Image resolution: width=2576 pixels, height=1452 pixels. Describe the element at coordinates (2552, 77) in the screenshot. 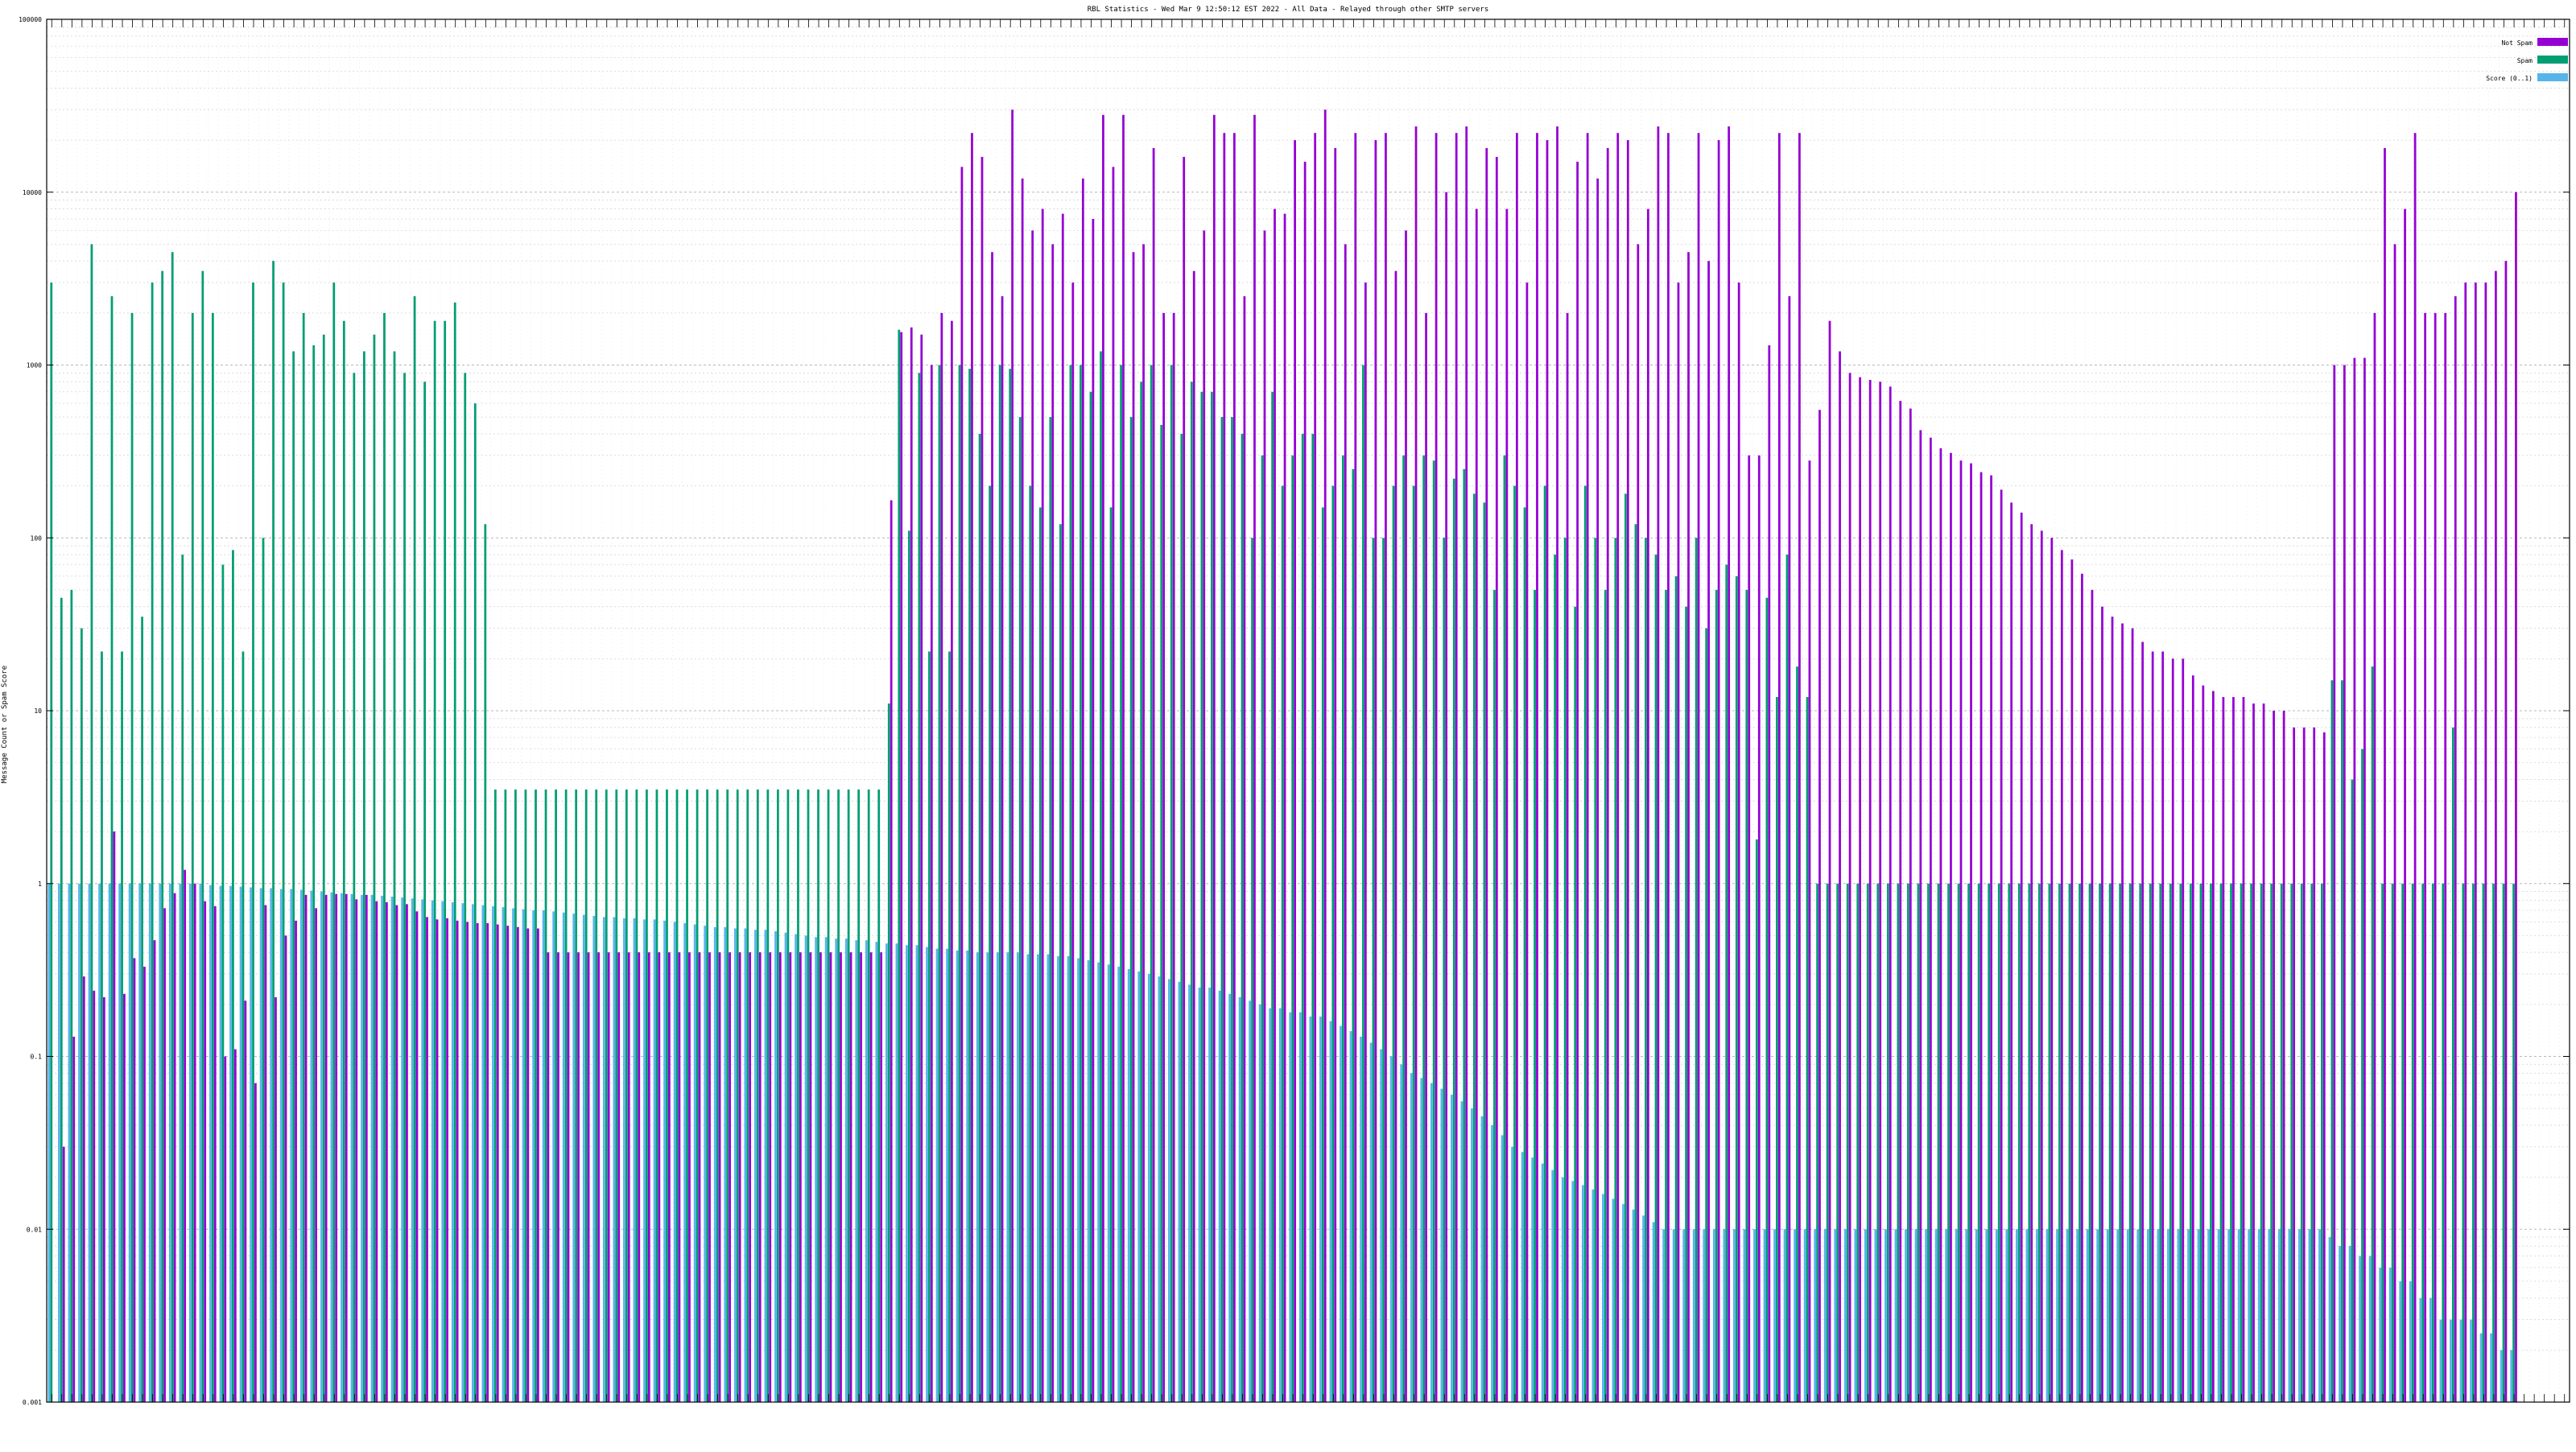

I see `legend-swatch` at that location.